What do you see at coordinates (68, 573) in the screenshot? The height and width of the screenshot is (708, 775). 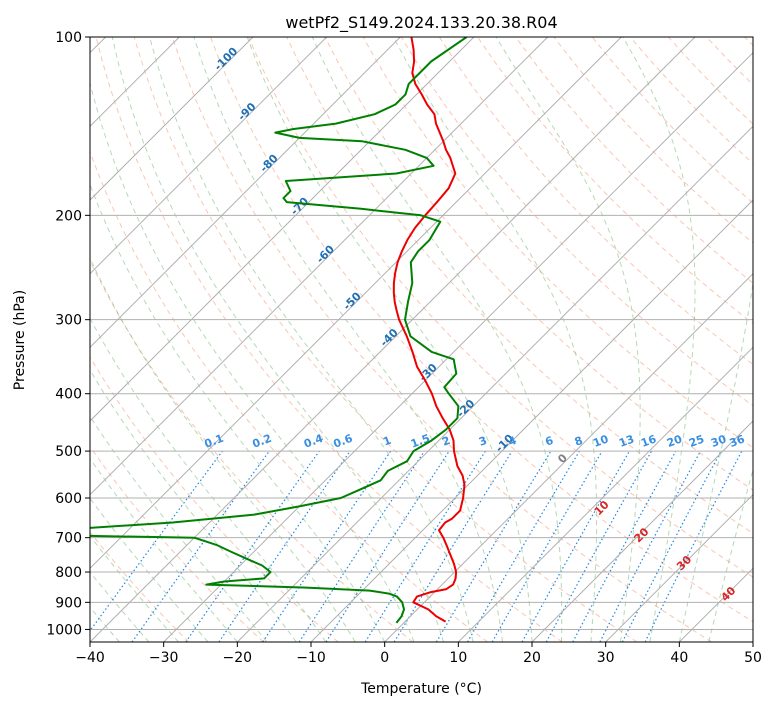 I see `y-tick-label: 800` at bounding box center [68, 573].